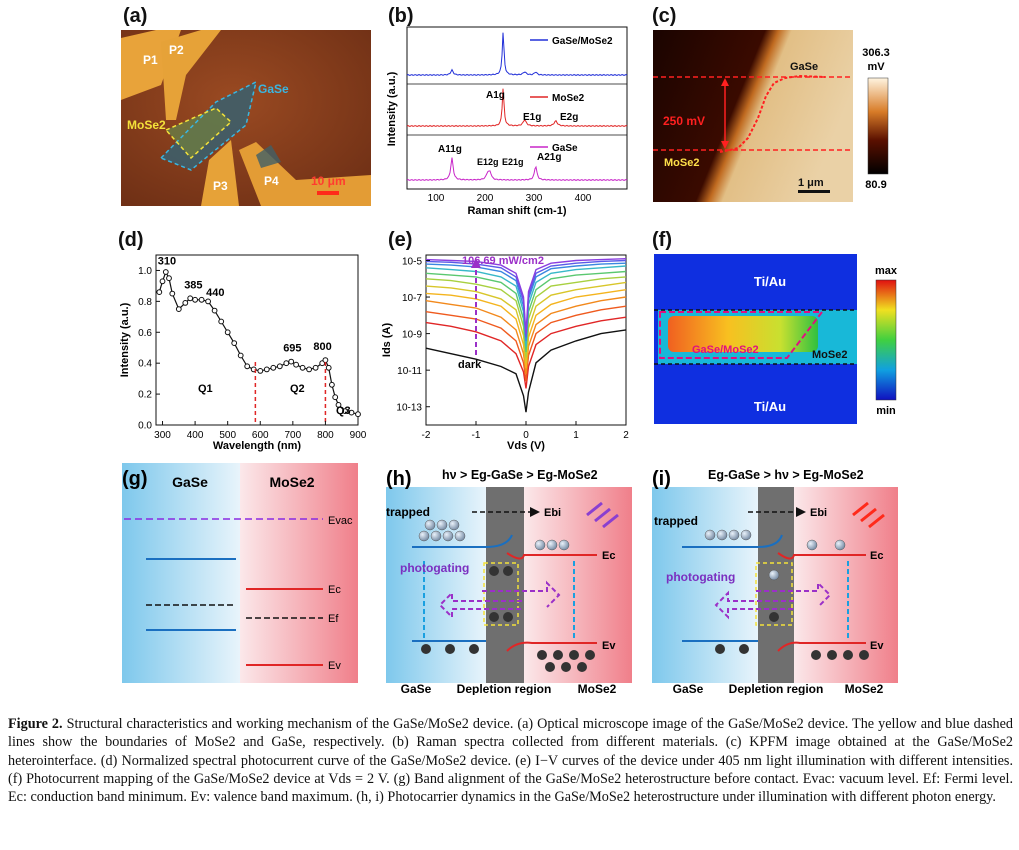  What do you see at coordinates (565, 148) in the screenshot?
I see `legend-gase: GaSe` at bounding box center [565, 148].